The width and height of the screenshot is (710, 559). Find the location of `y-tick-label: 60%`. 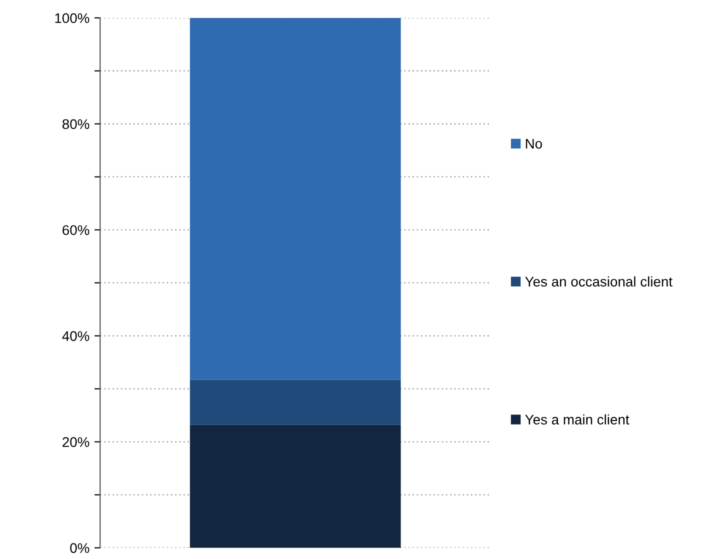

y-tick-label: 60% is located at coordinates (76, 230).